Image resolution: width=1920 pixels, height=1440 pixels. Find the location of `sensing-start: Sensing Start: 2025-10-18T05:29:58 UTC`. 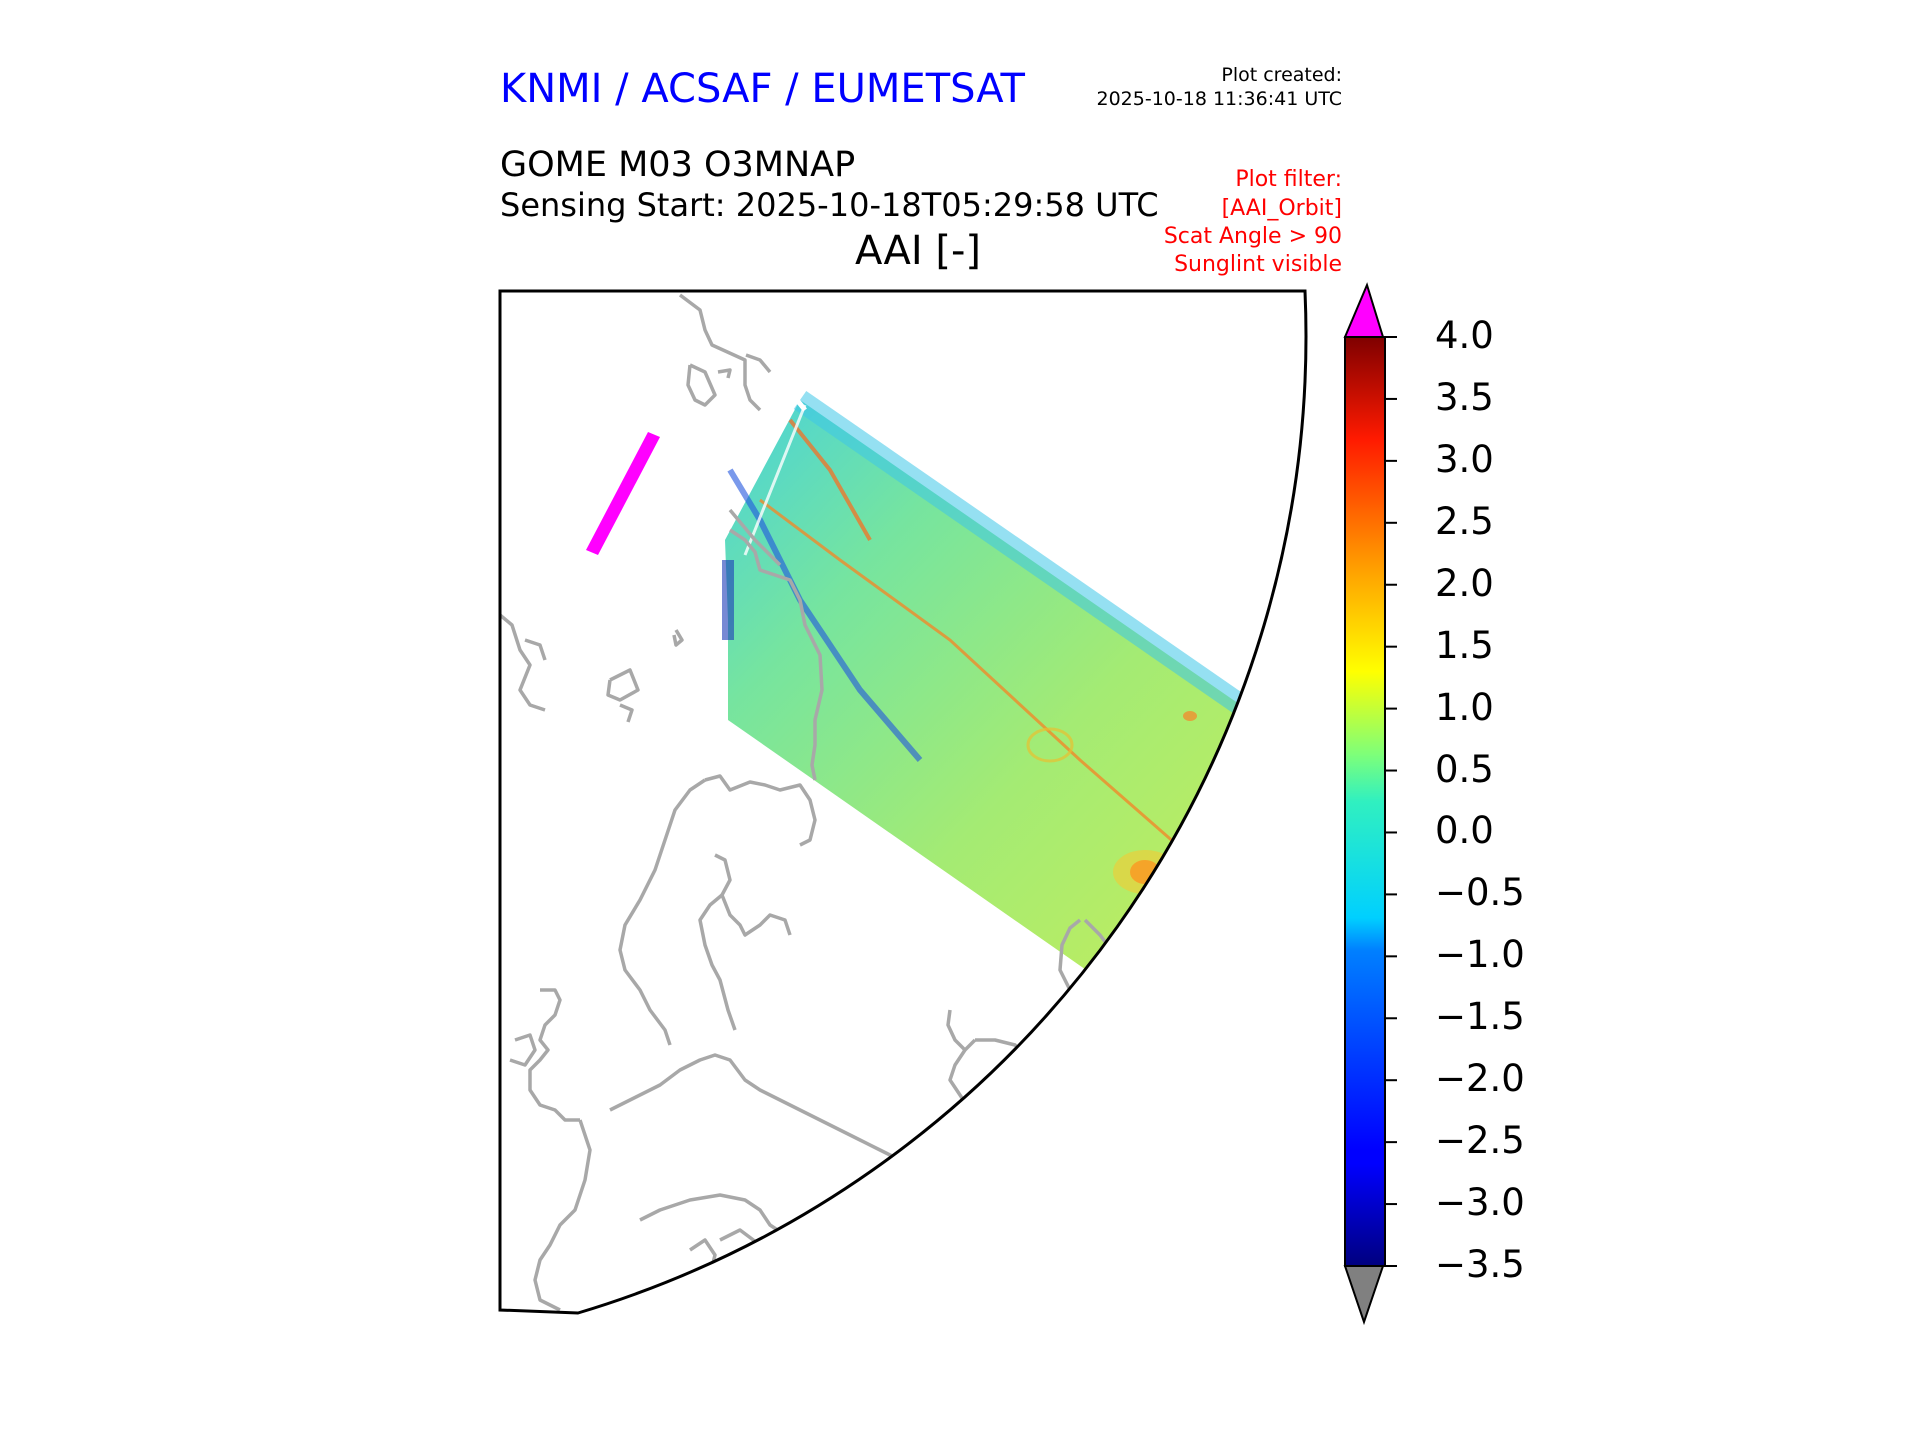

sensing-start: Sensing Start: 2025-10-18T05:29:58 UTC is located at coordinates (829, 205).